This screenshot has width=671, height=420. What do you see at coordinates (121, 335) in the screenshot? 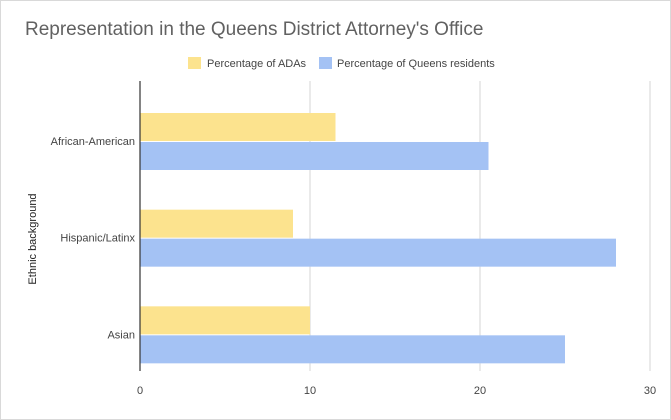
I see `y-tick-label-3: Asian` at bounding box center [121, 335].